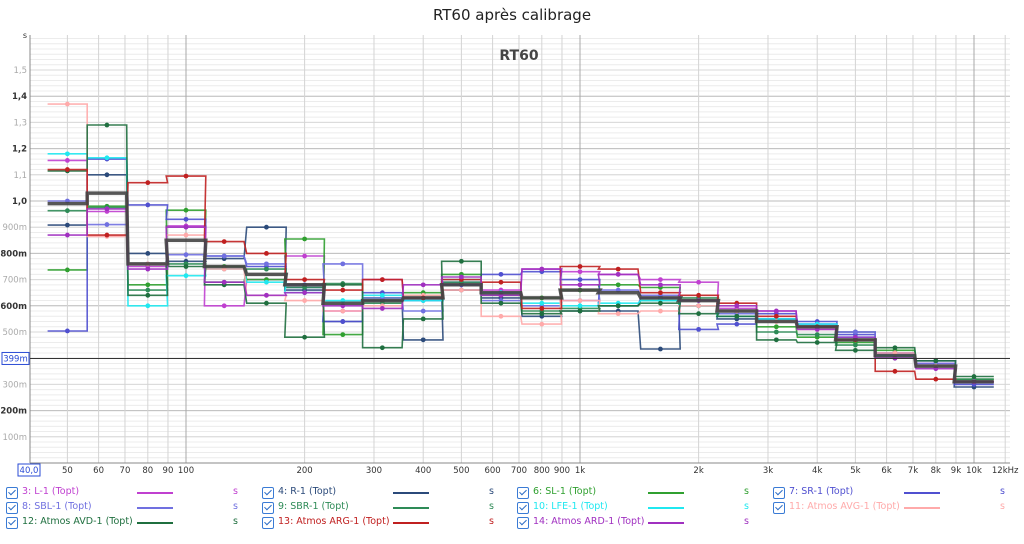 The image size is (1024, 544). I want to click on legend-label: 12: Atmos AVD-1 (Topt), so click(77, 521).